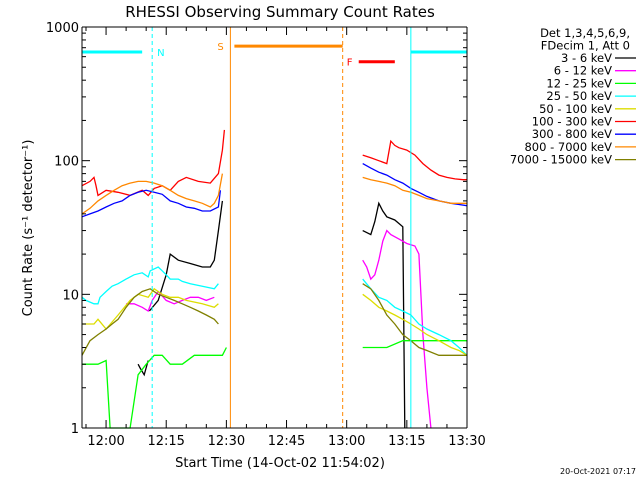  Describe the element at coordinates (350, 63) in the screenshot. I see `annotation-label-f: F` at that location.